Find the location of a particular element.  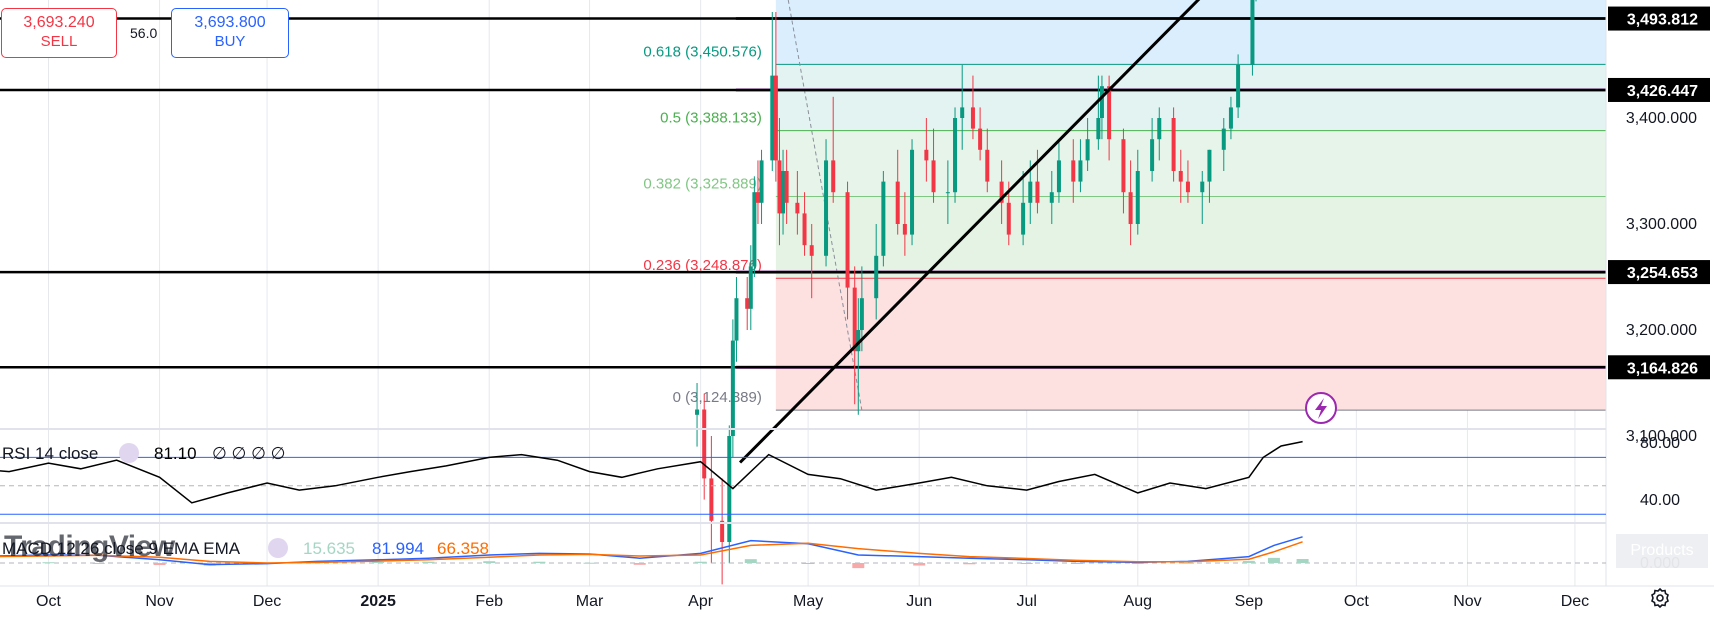

time-axis-label: Oct is located at coordinates (48, 601).